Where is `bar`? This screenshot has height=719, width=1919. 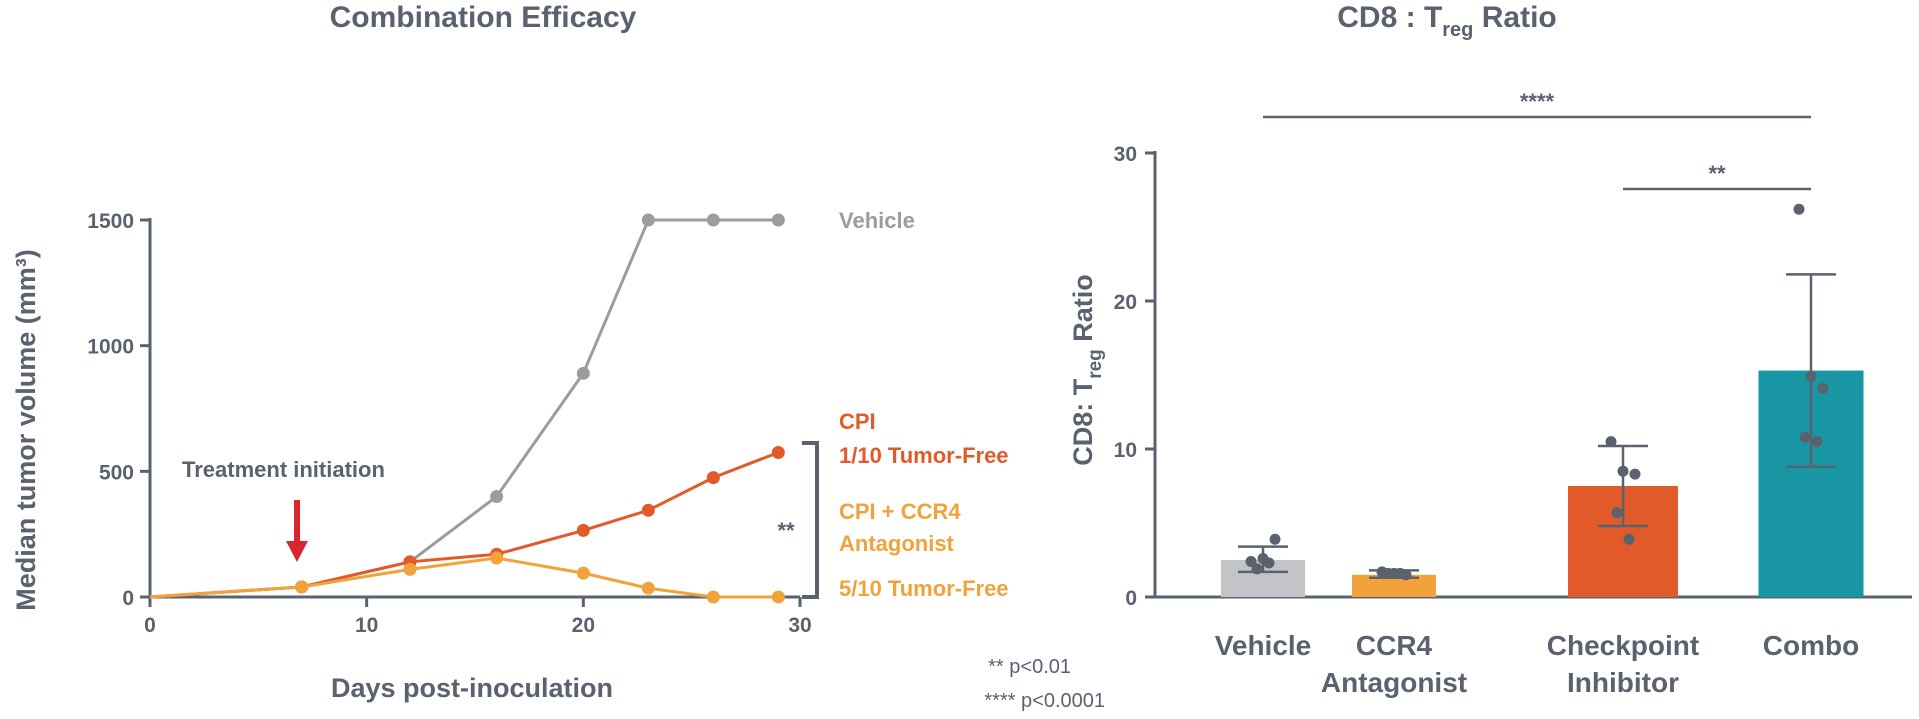
bar is located at coordinates (1394, 585).